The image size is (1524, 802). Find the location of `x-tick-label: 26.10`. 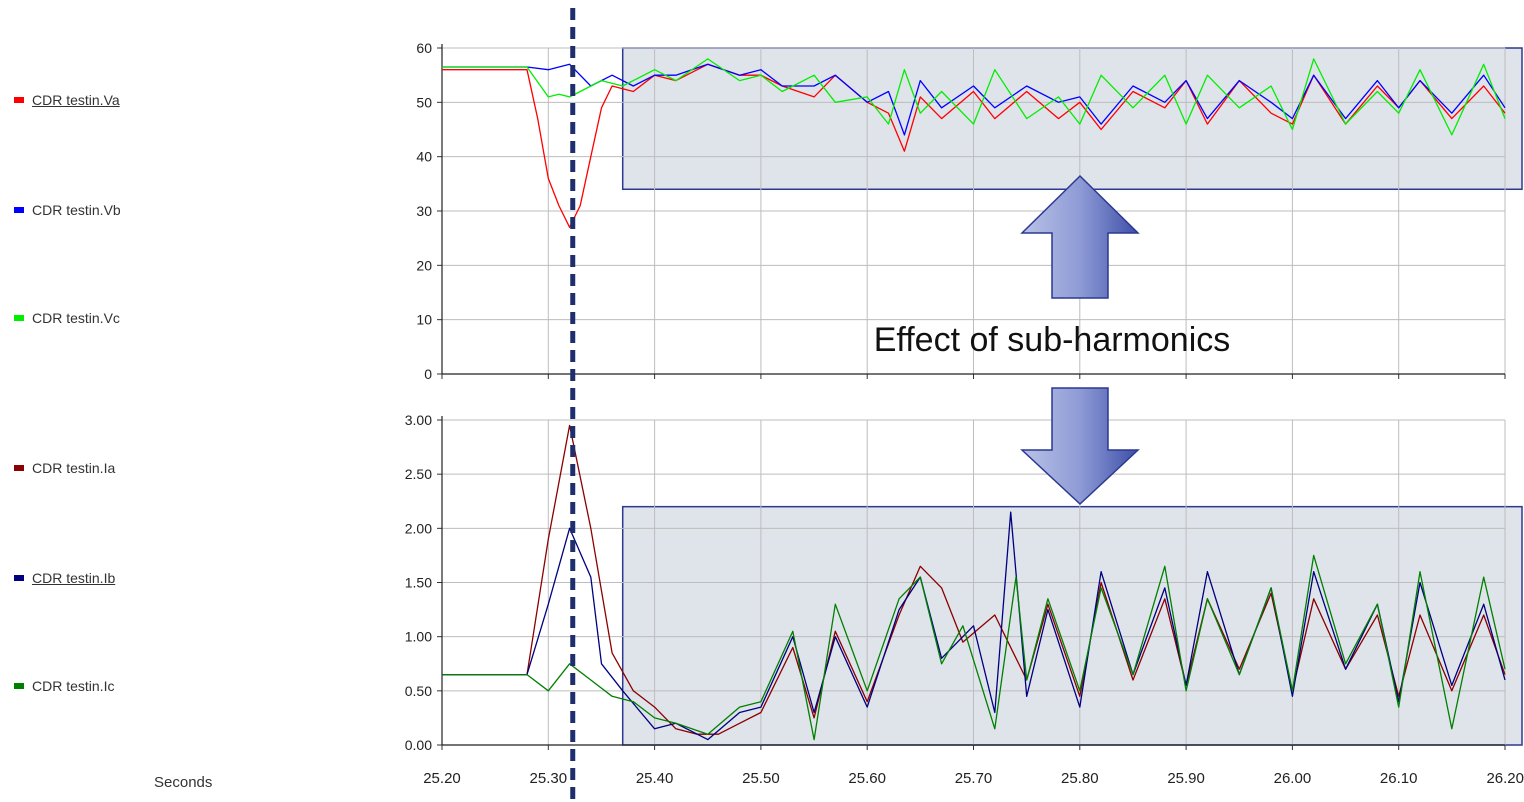

x-tick-label: 26.10 is located at coordinates (1399, 778).